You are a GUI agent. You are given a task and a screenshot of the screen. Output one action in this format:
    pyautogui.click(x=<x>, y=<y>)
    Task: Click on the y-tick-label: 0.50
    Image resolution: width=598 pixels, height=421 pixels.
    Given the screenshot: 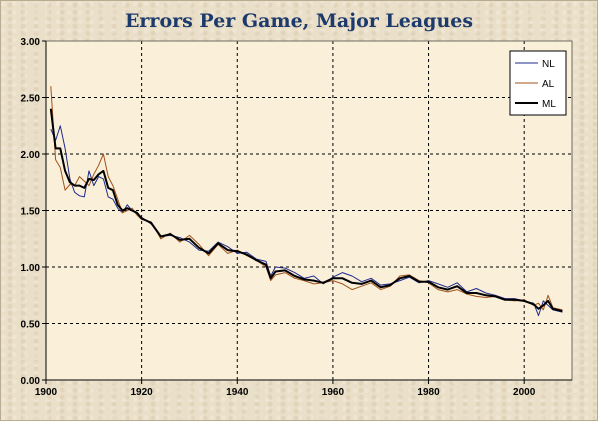 What is the action you would take?
    pyautogui.click(x=31, y=325)
    